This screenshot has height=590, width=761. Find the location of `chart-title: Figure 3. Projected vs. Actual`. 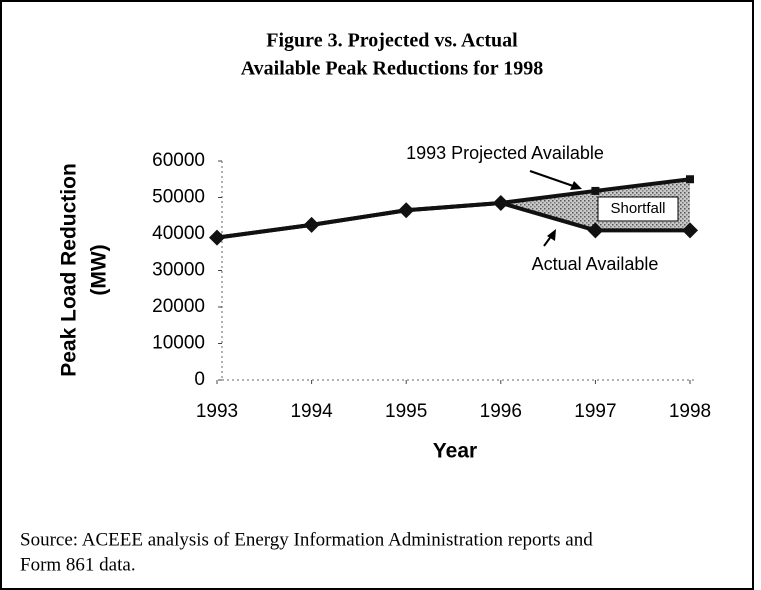

chart-title: Figure 3. Projected vs. Actual is located at coordinates (392, 41).